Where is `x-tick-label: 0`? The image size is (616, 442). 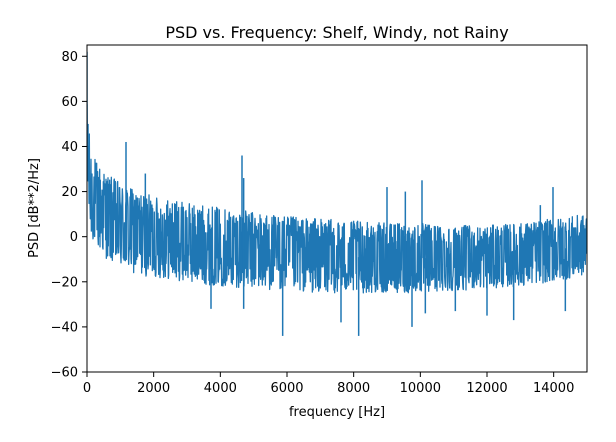 x-tick-label: 0 is located at coordinates (87, 388).